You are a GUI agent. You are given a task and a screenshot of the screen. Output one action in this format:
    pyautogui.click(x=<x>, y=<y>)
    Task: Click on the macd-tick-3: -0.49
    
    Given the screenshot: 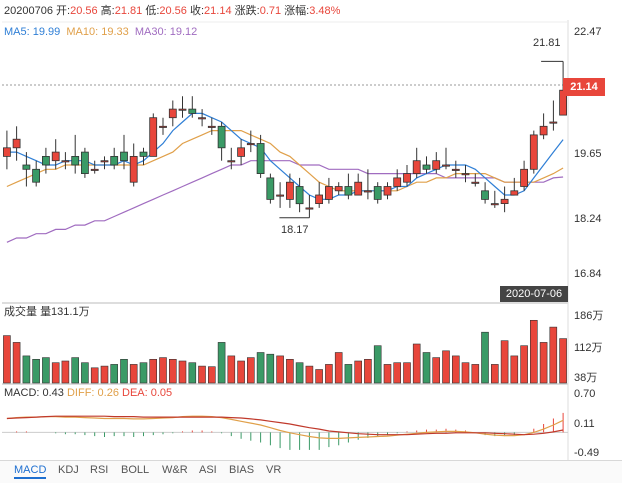 What is the action you would take?
    pyautogui.click(x=587, y=453)
    